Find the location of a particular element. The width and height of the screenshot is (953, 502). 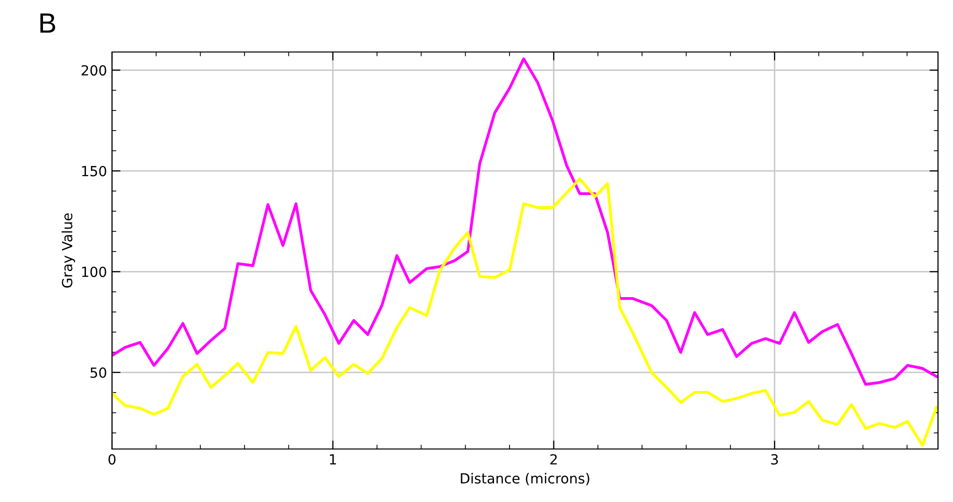

y-tick-label: 50 is located at coordinates (98, 372).